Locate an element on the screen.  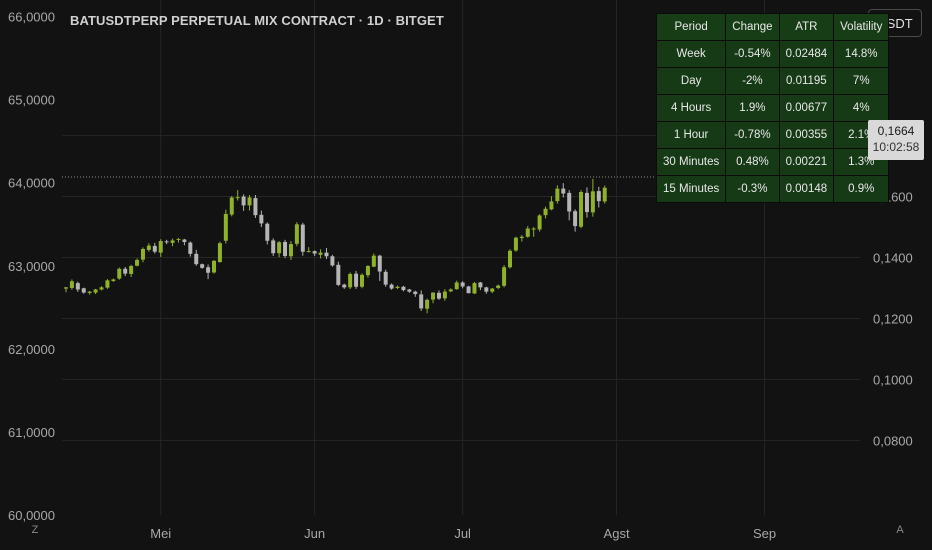
stats-cell: 0.9% is located at coordinates (861, 189).